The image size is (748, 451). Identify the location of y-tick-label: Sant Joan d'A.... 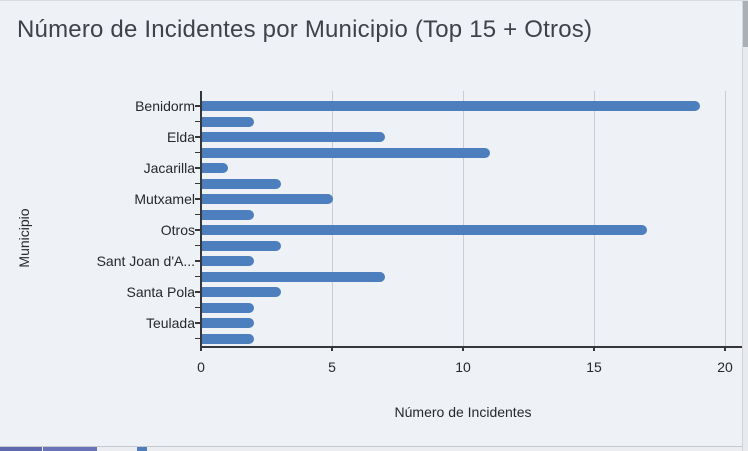
(145, 261).